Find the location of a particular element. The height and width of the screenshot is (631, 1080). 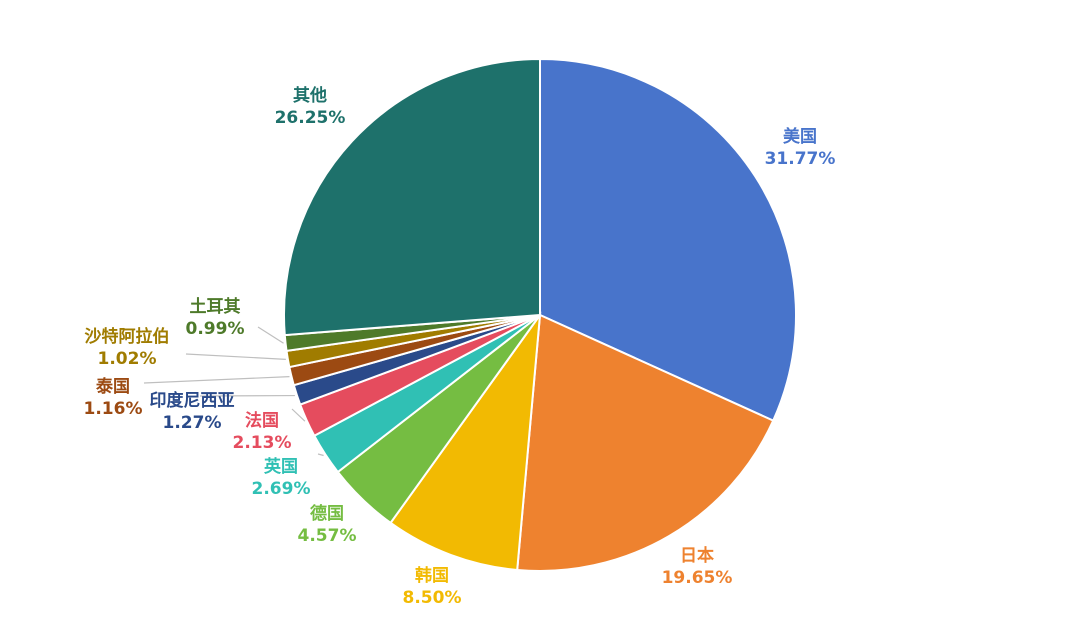

slice-label-value-0: 31.77% is located at coordinates (800, 159).